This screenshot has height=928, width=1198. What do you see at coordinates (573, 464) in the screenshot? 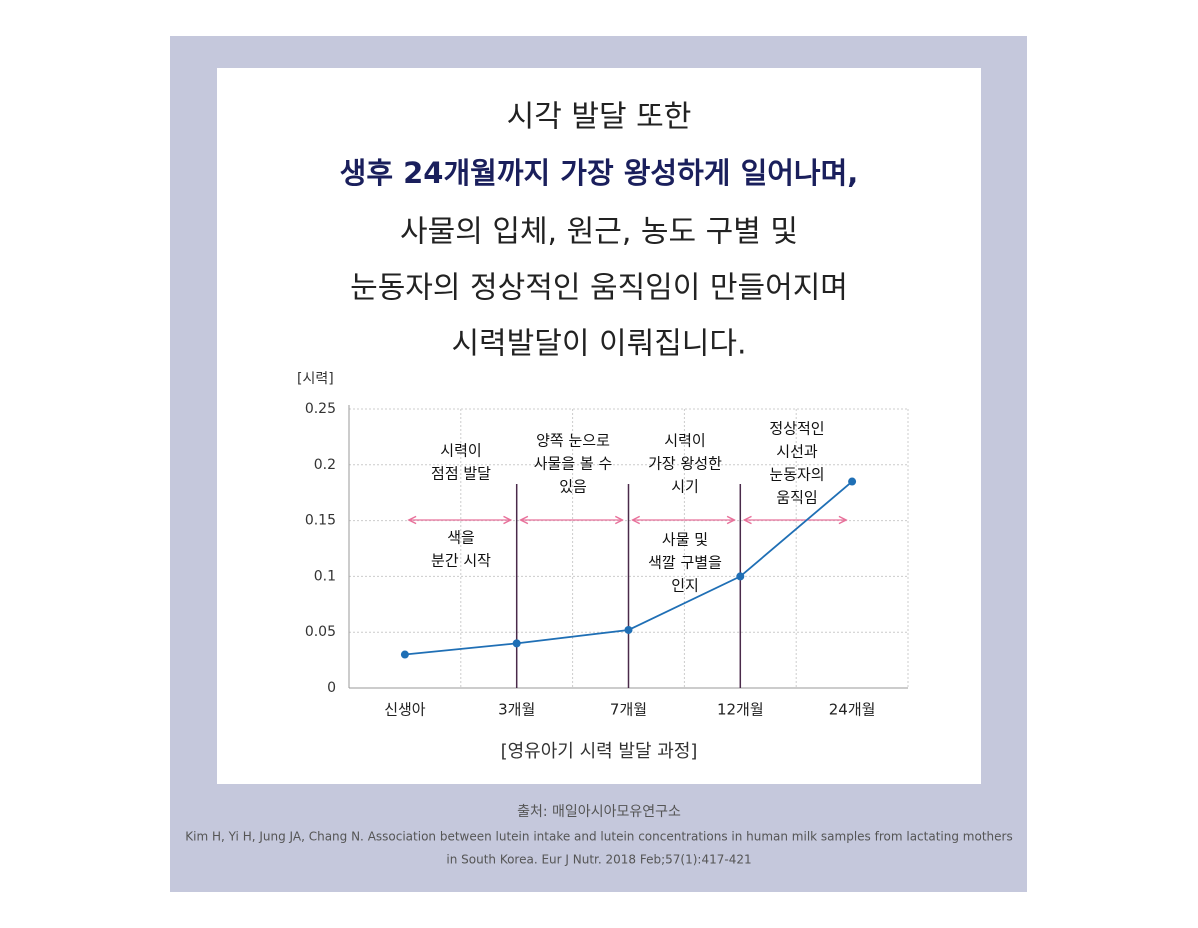
I see `annotation: 사물을 볼 수` at bounding box center [573, 464].